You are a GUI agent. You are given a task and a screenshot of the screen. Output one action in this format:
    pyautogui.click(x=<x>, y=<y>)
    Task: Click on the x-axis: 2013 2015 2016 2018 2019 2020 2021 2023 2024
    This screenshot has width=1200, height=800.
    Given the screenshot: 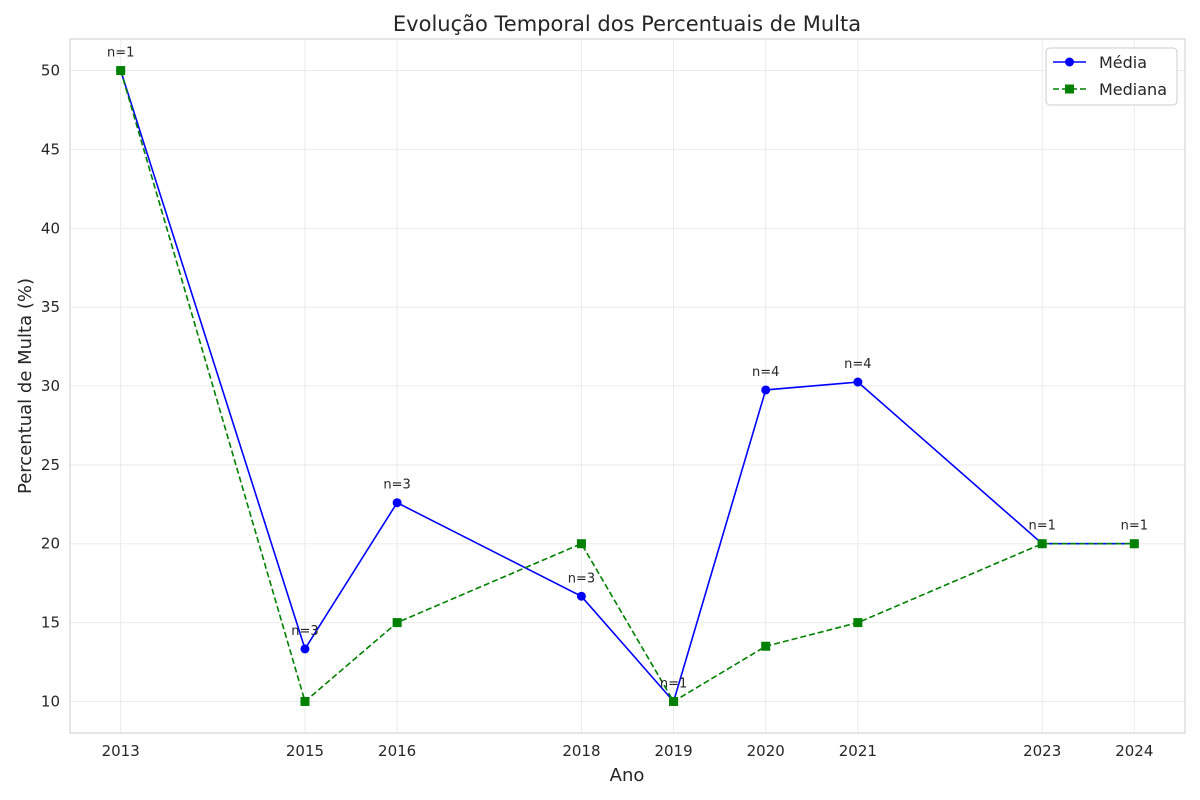 What is the action you would take?
    pyautogui.click(x=628, y=751)
    